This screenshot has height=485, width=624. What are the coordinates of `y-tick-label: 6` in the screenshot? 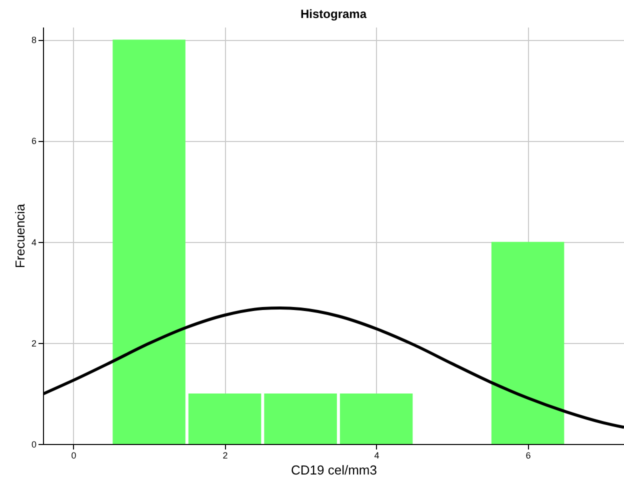 It's located at (33, 141).